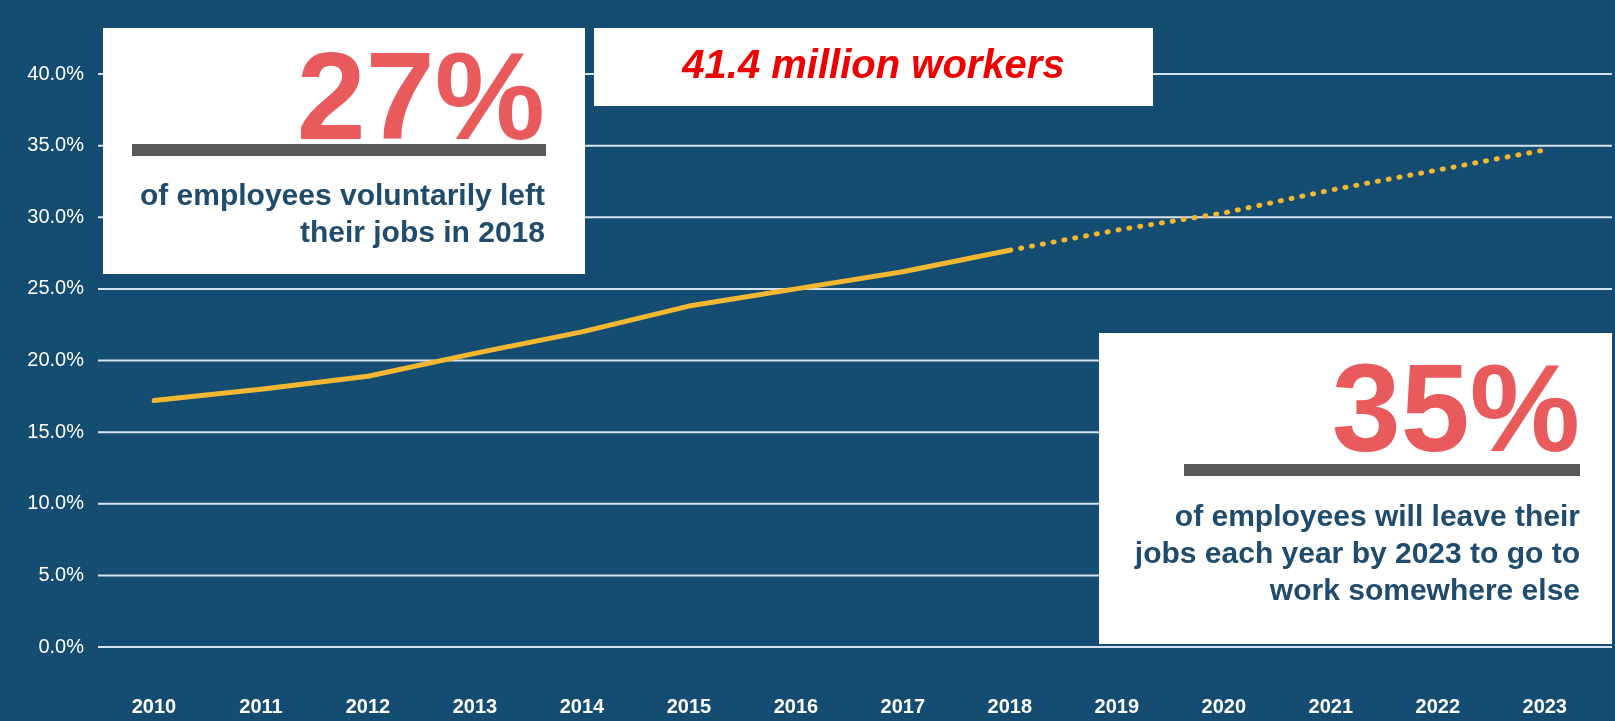 The width and height of the screenshot is (1615, 721). I want to click on y-tick-label: 35.0%, so click(56, 144).